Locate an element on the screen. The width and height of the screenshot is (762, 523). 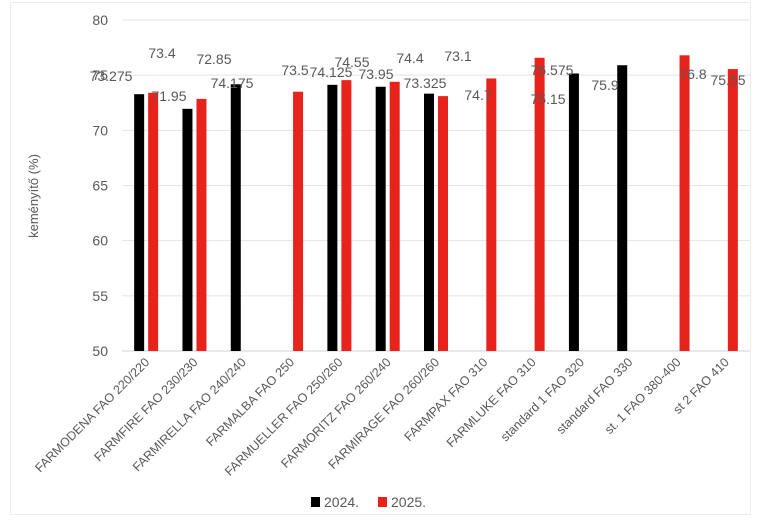
data-label: 74.7 is located at coordinates (477, 95).